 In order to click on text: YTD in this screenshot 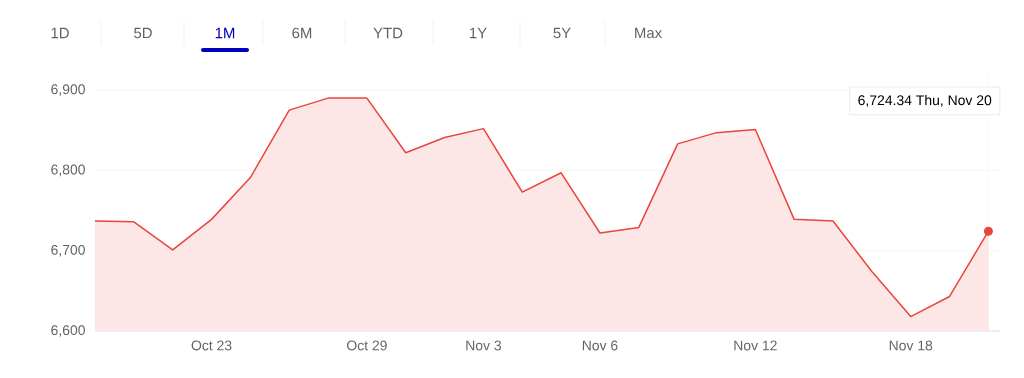, I will do `click(388, 33)`.